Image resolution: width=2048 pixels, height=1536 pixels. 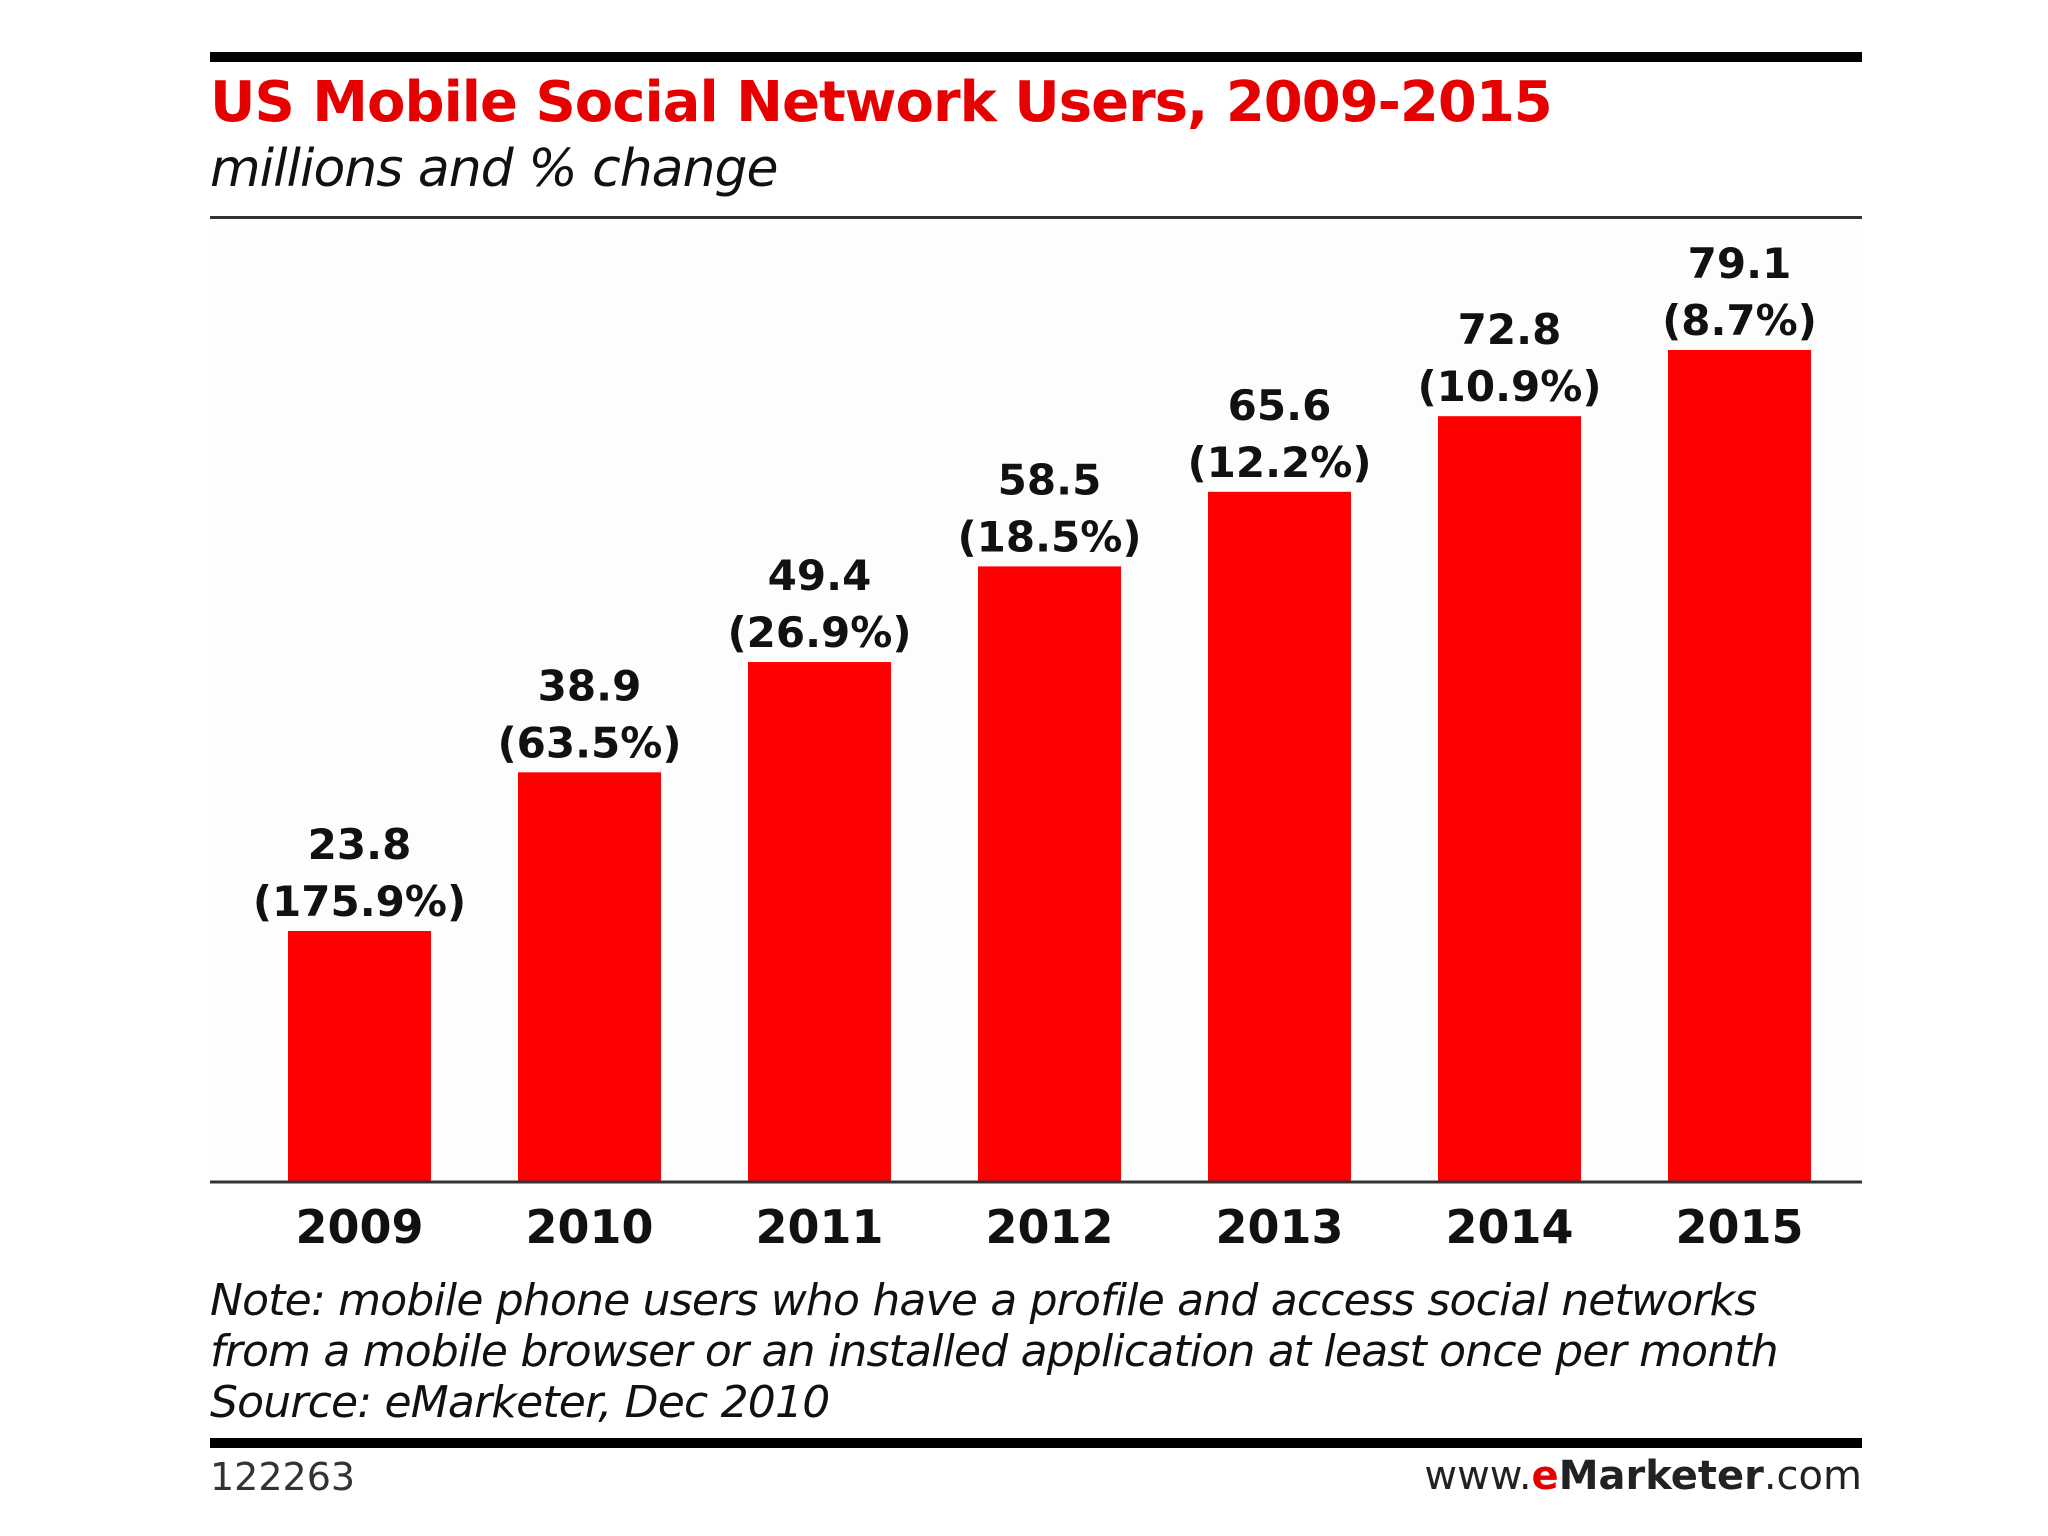 I want to click on value-label-2014: 72.8, so click(x=1510, y=329).